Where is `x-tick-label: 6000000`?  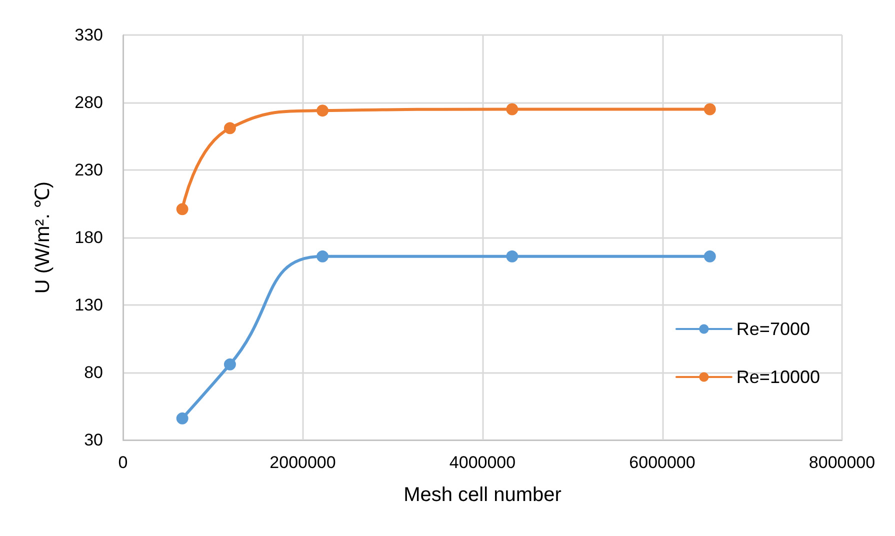 x-tick-label: 6000000 is located at coordinates (662, 462).